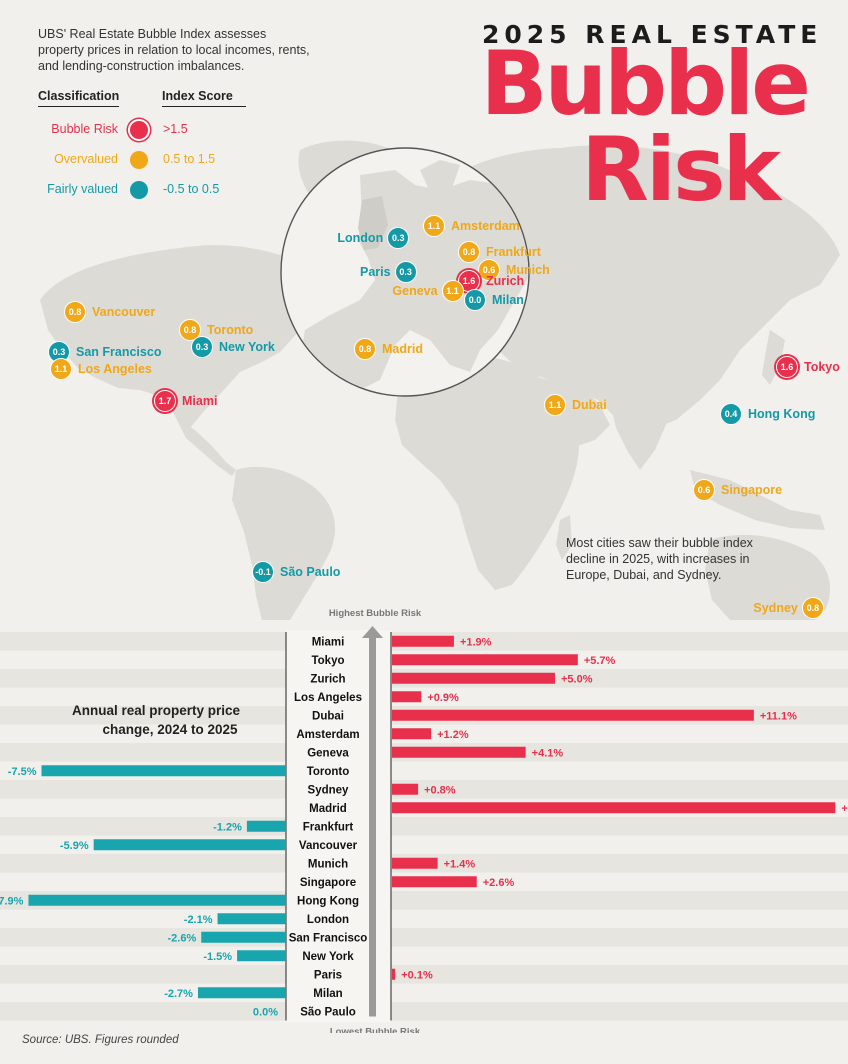  I want to click on legend-classification-header: Classification, so click(79, 98).